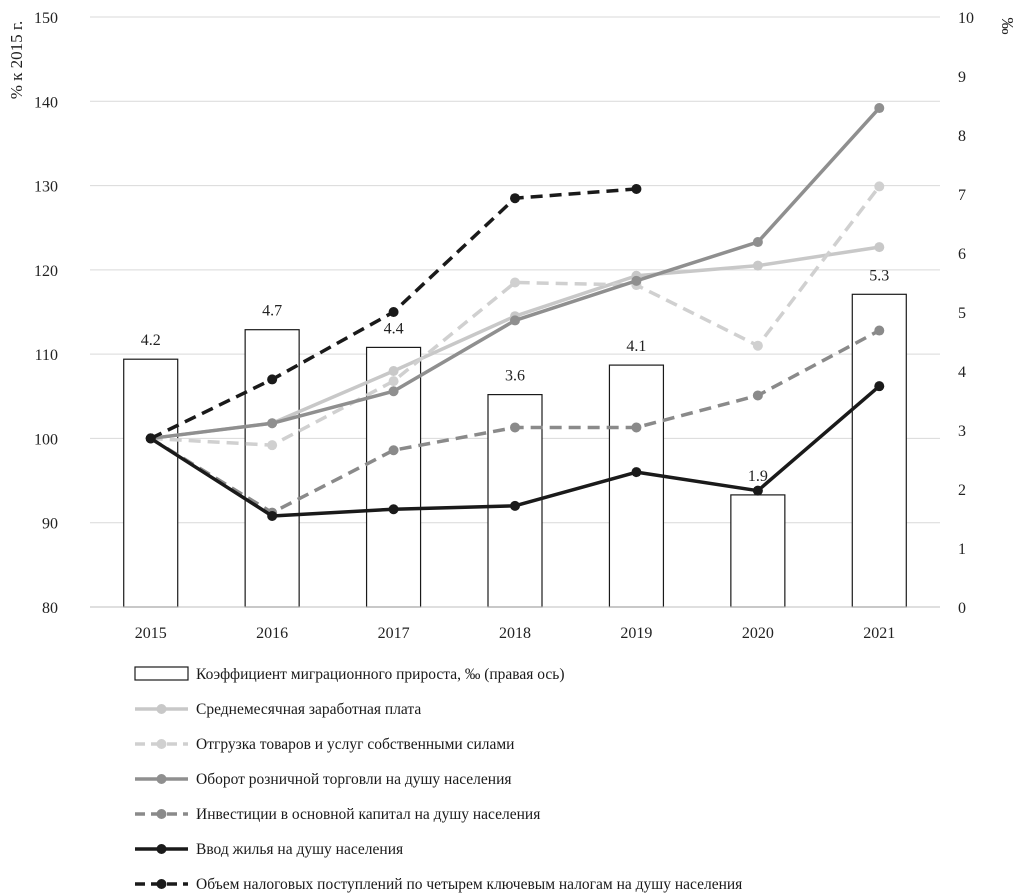  I want to click on left-tick-label: 140, so click(46, 102).